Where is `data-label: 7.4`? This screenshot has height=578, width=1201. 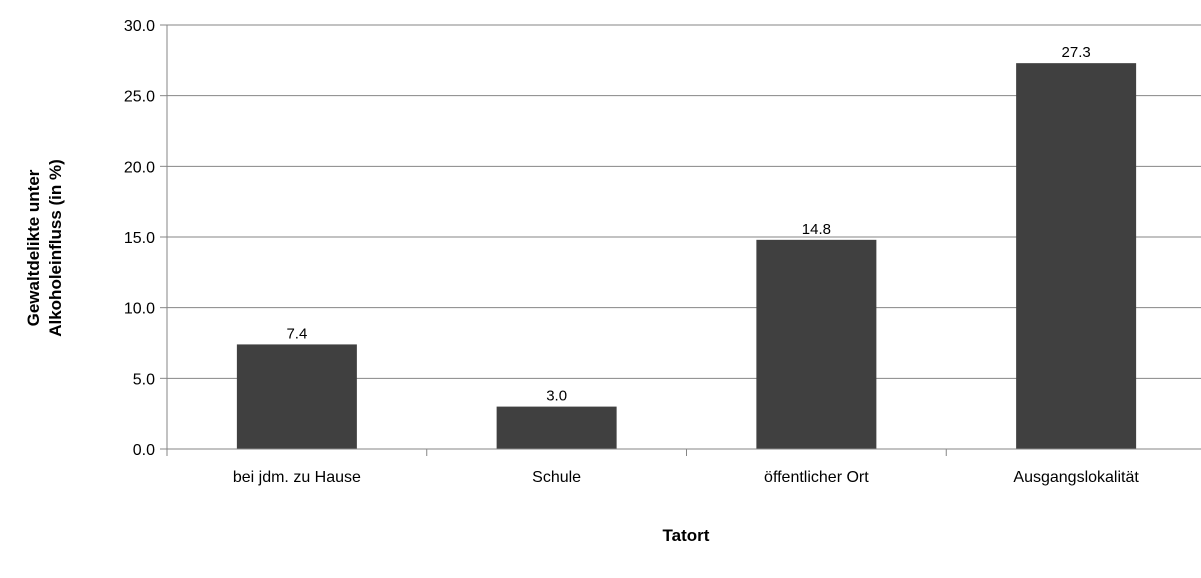 data-label: 7.4 is located at coordinates (296, 333).